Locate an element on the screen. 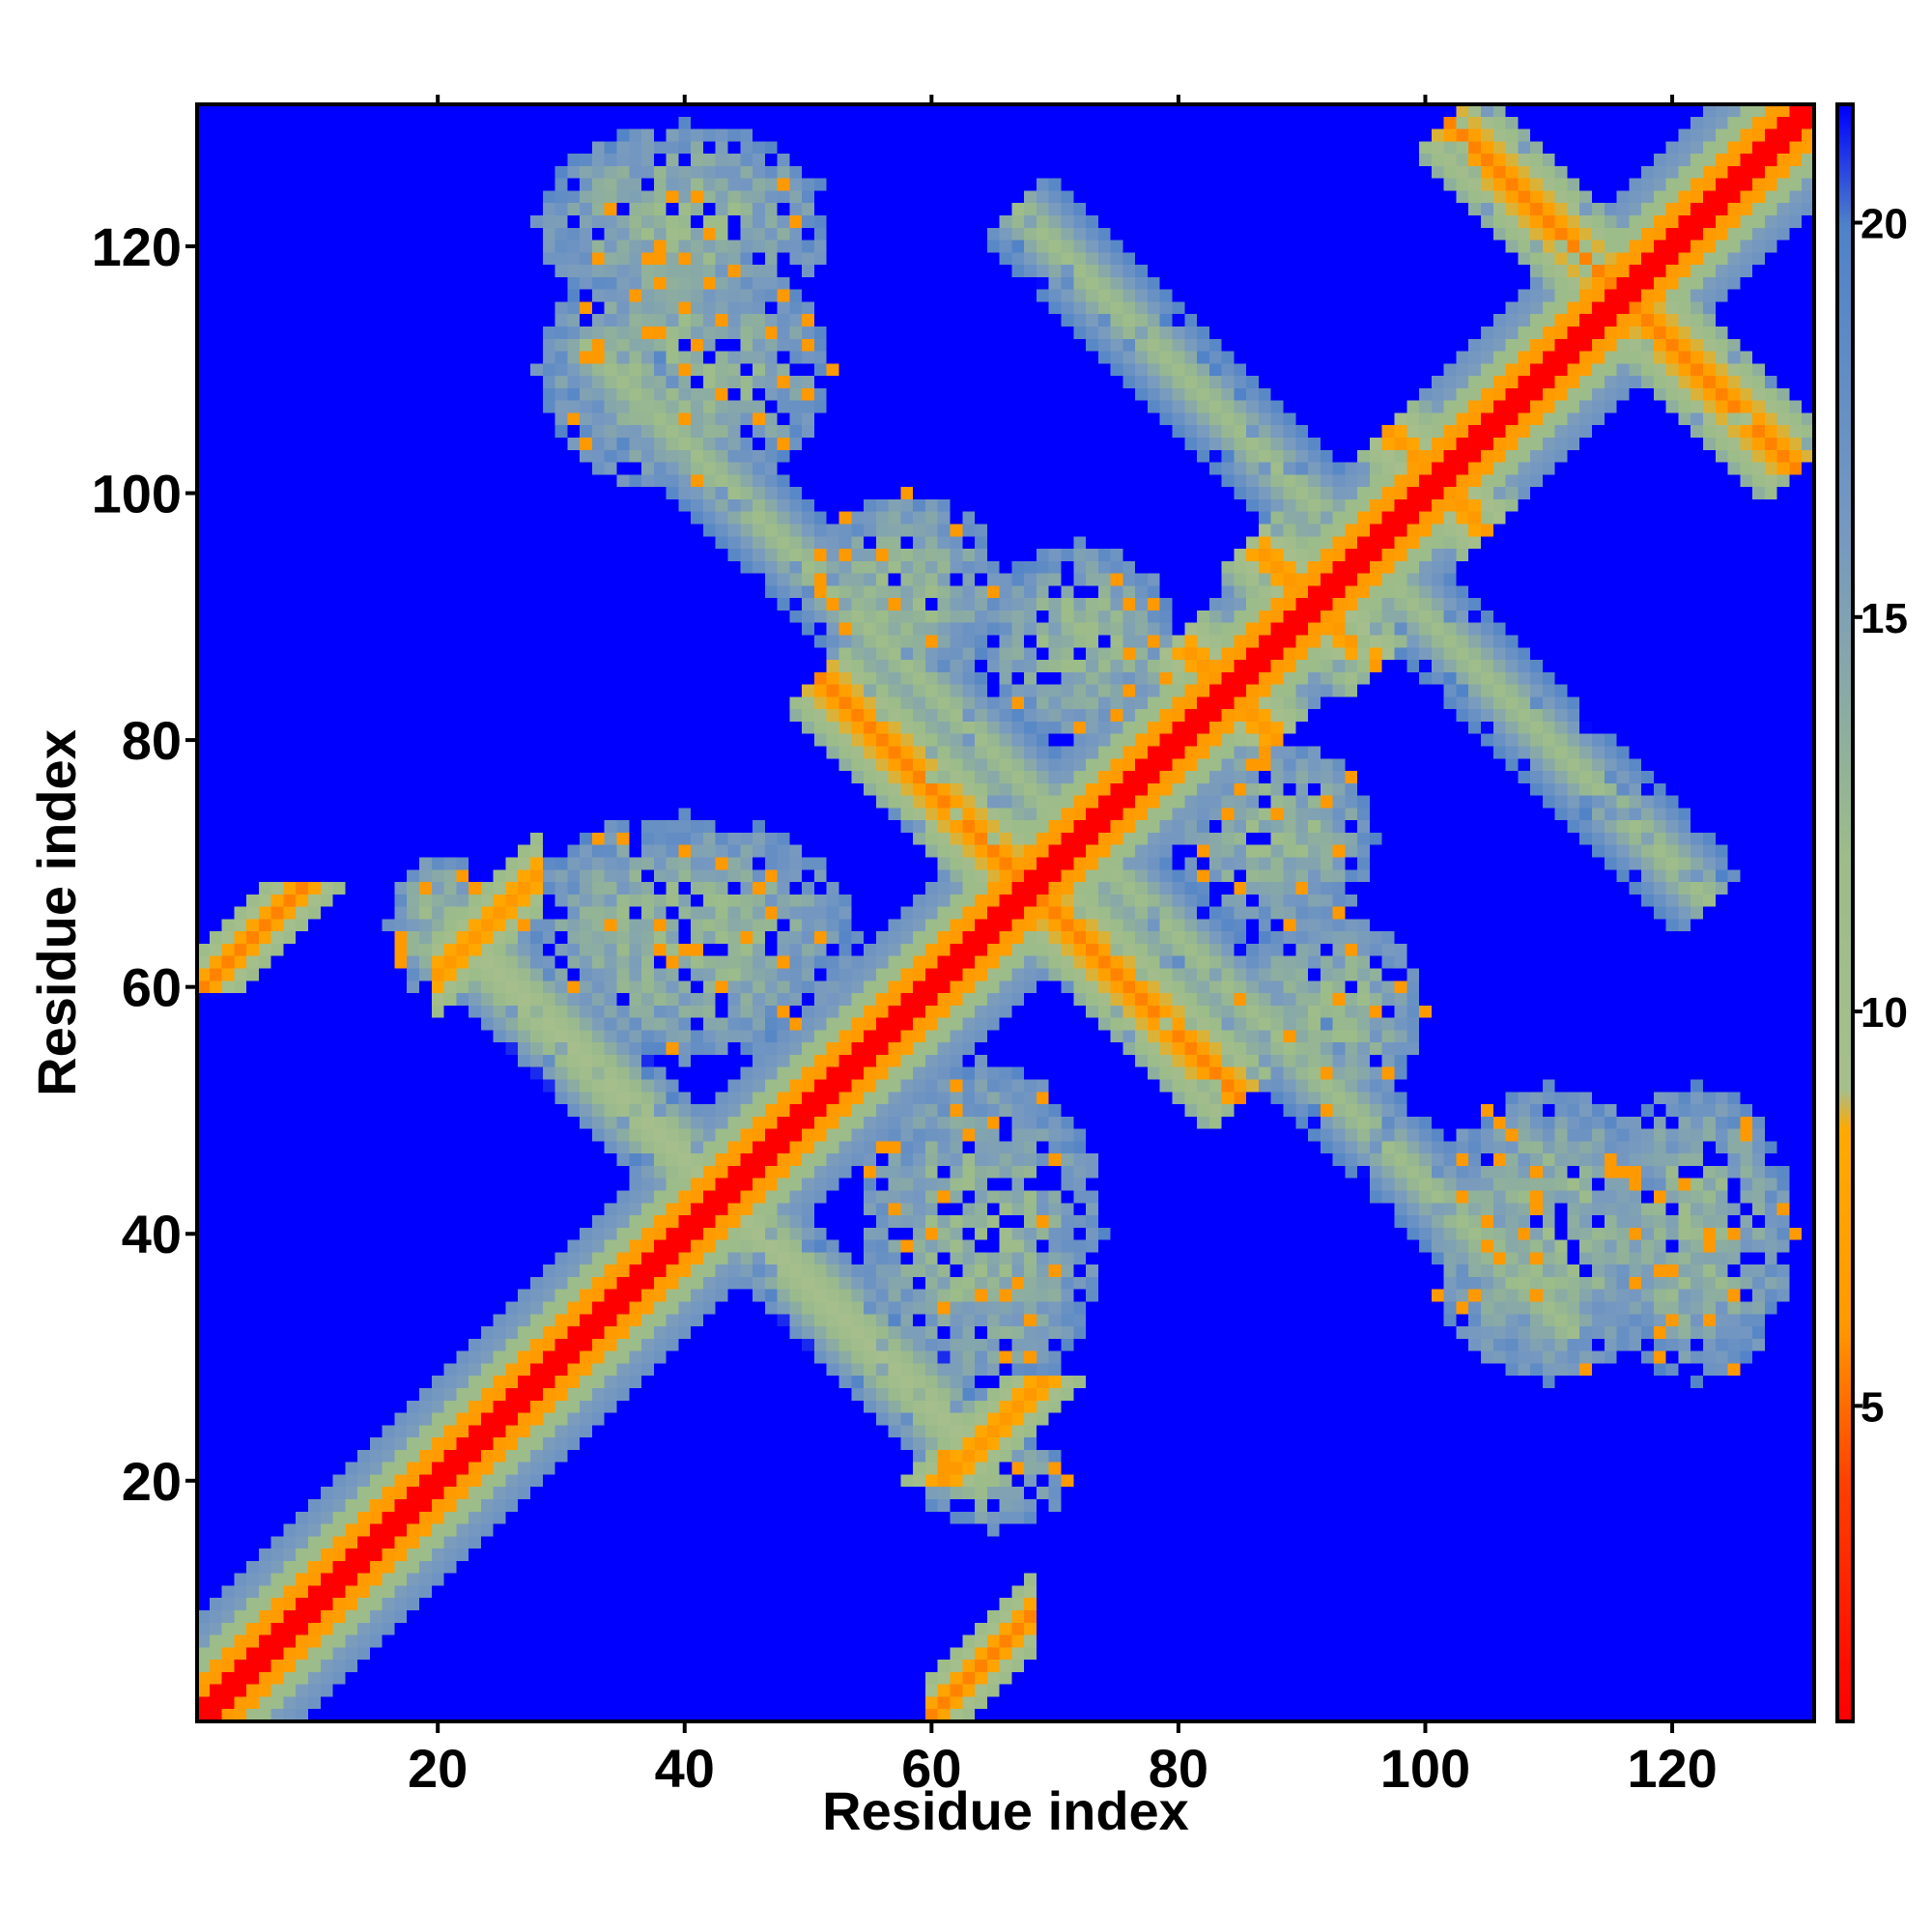 This screenshot has height=1932, width=1932. y-tick-label: 100 is located at coordinates (137, 494).